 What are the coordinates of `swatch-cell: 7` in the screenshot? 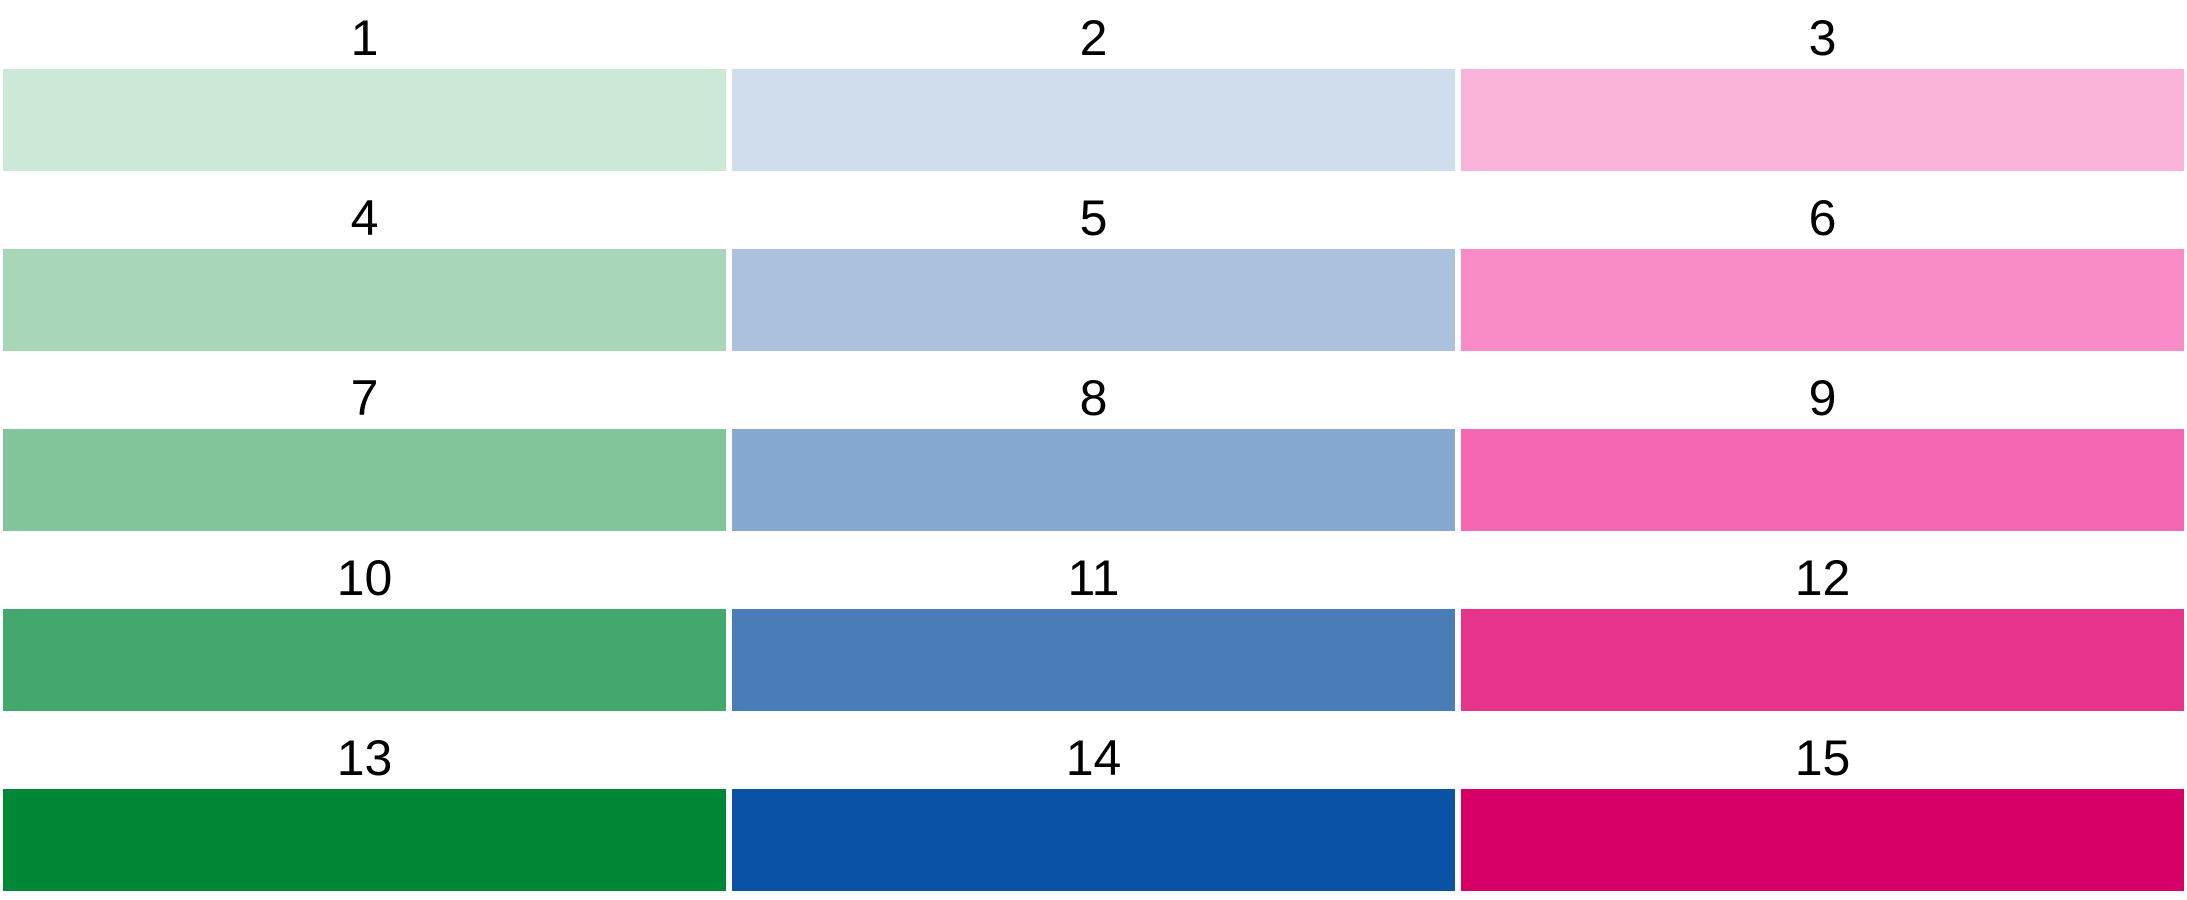 It's located at (364, 450).